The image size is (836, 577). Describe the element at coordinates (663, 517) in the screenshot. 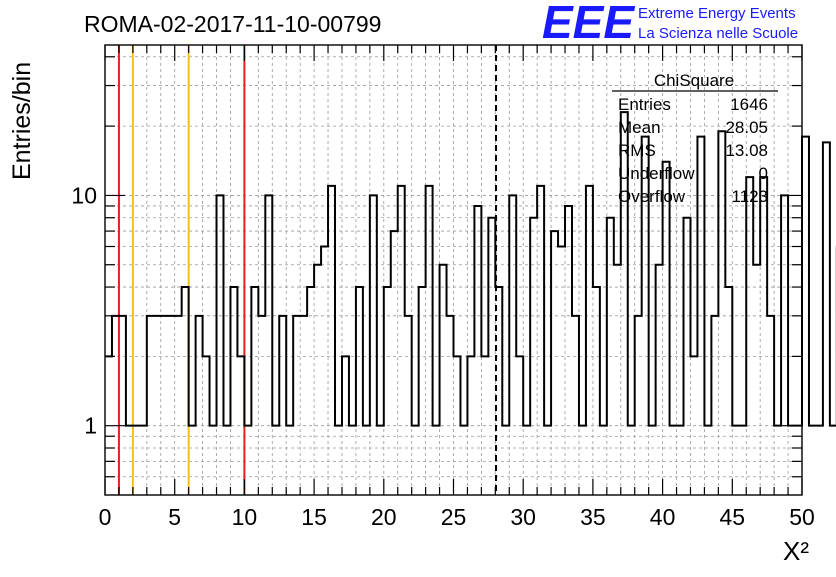

I see `x-tick-label: 40` at that location.